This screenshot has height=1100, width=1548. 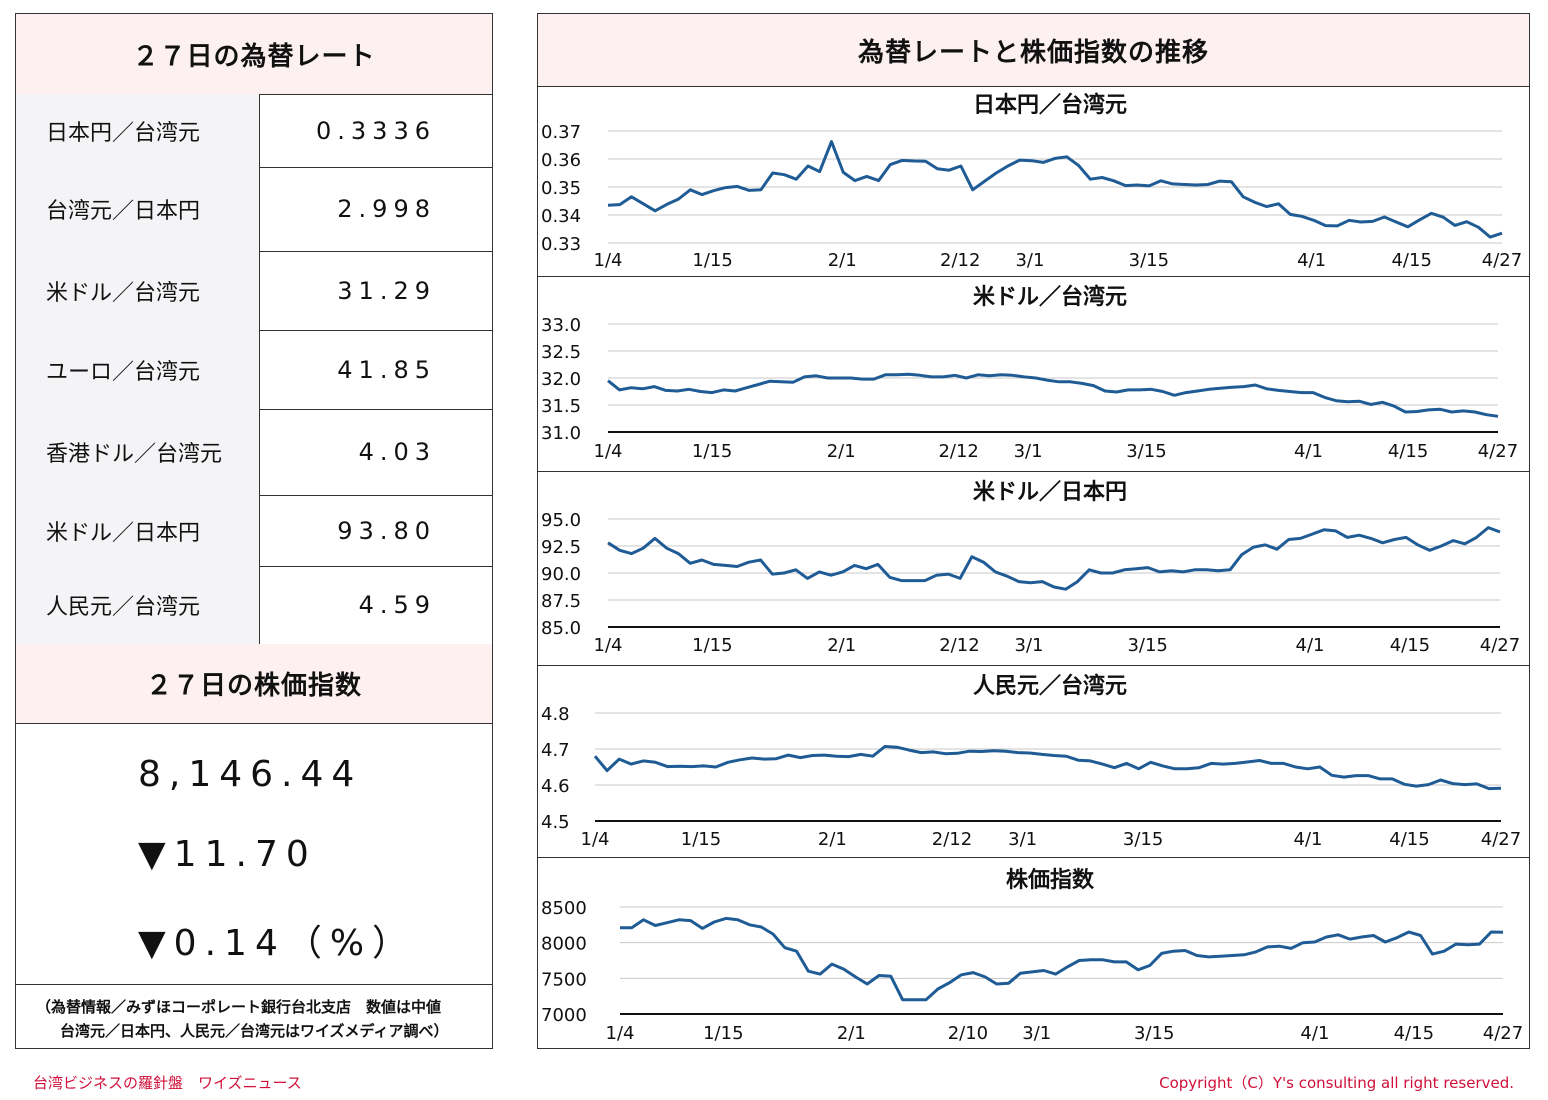 What do you see at coordinates (561, 160) in the screenshot?
I see `y-tick-label: 0.36` at bounding box center [561, 160].